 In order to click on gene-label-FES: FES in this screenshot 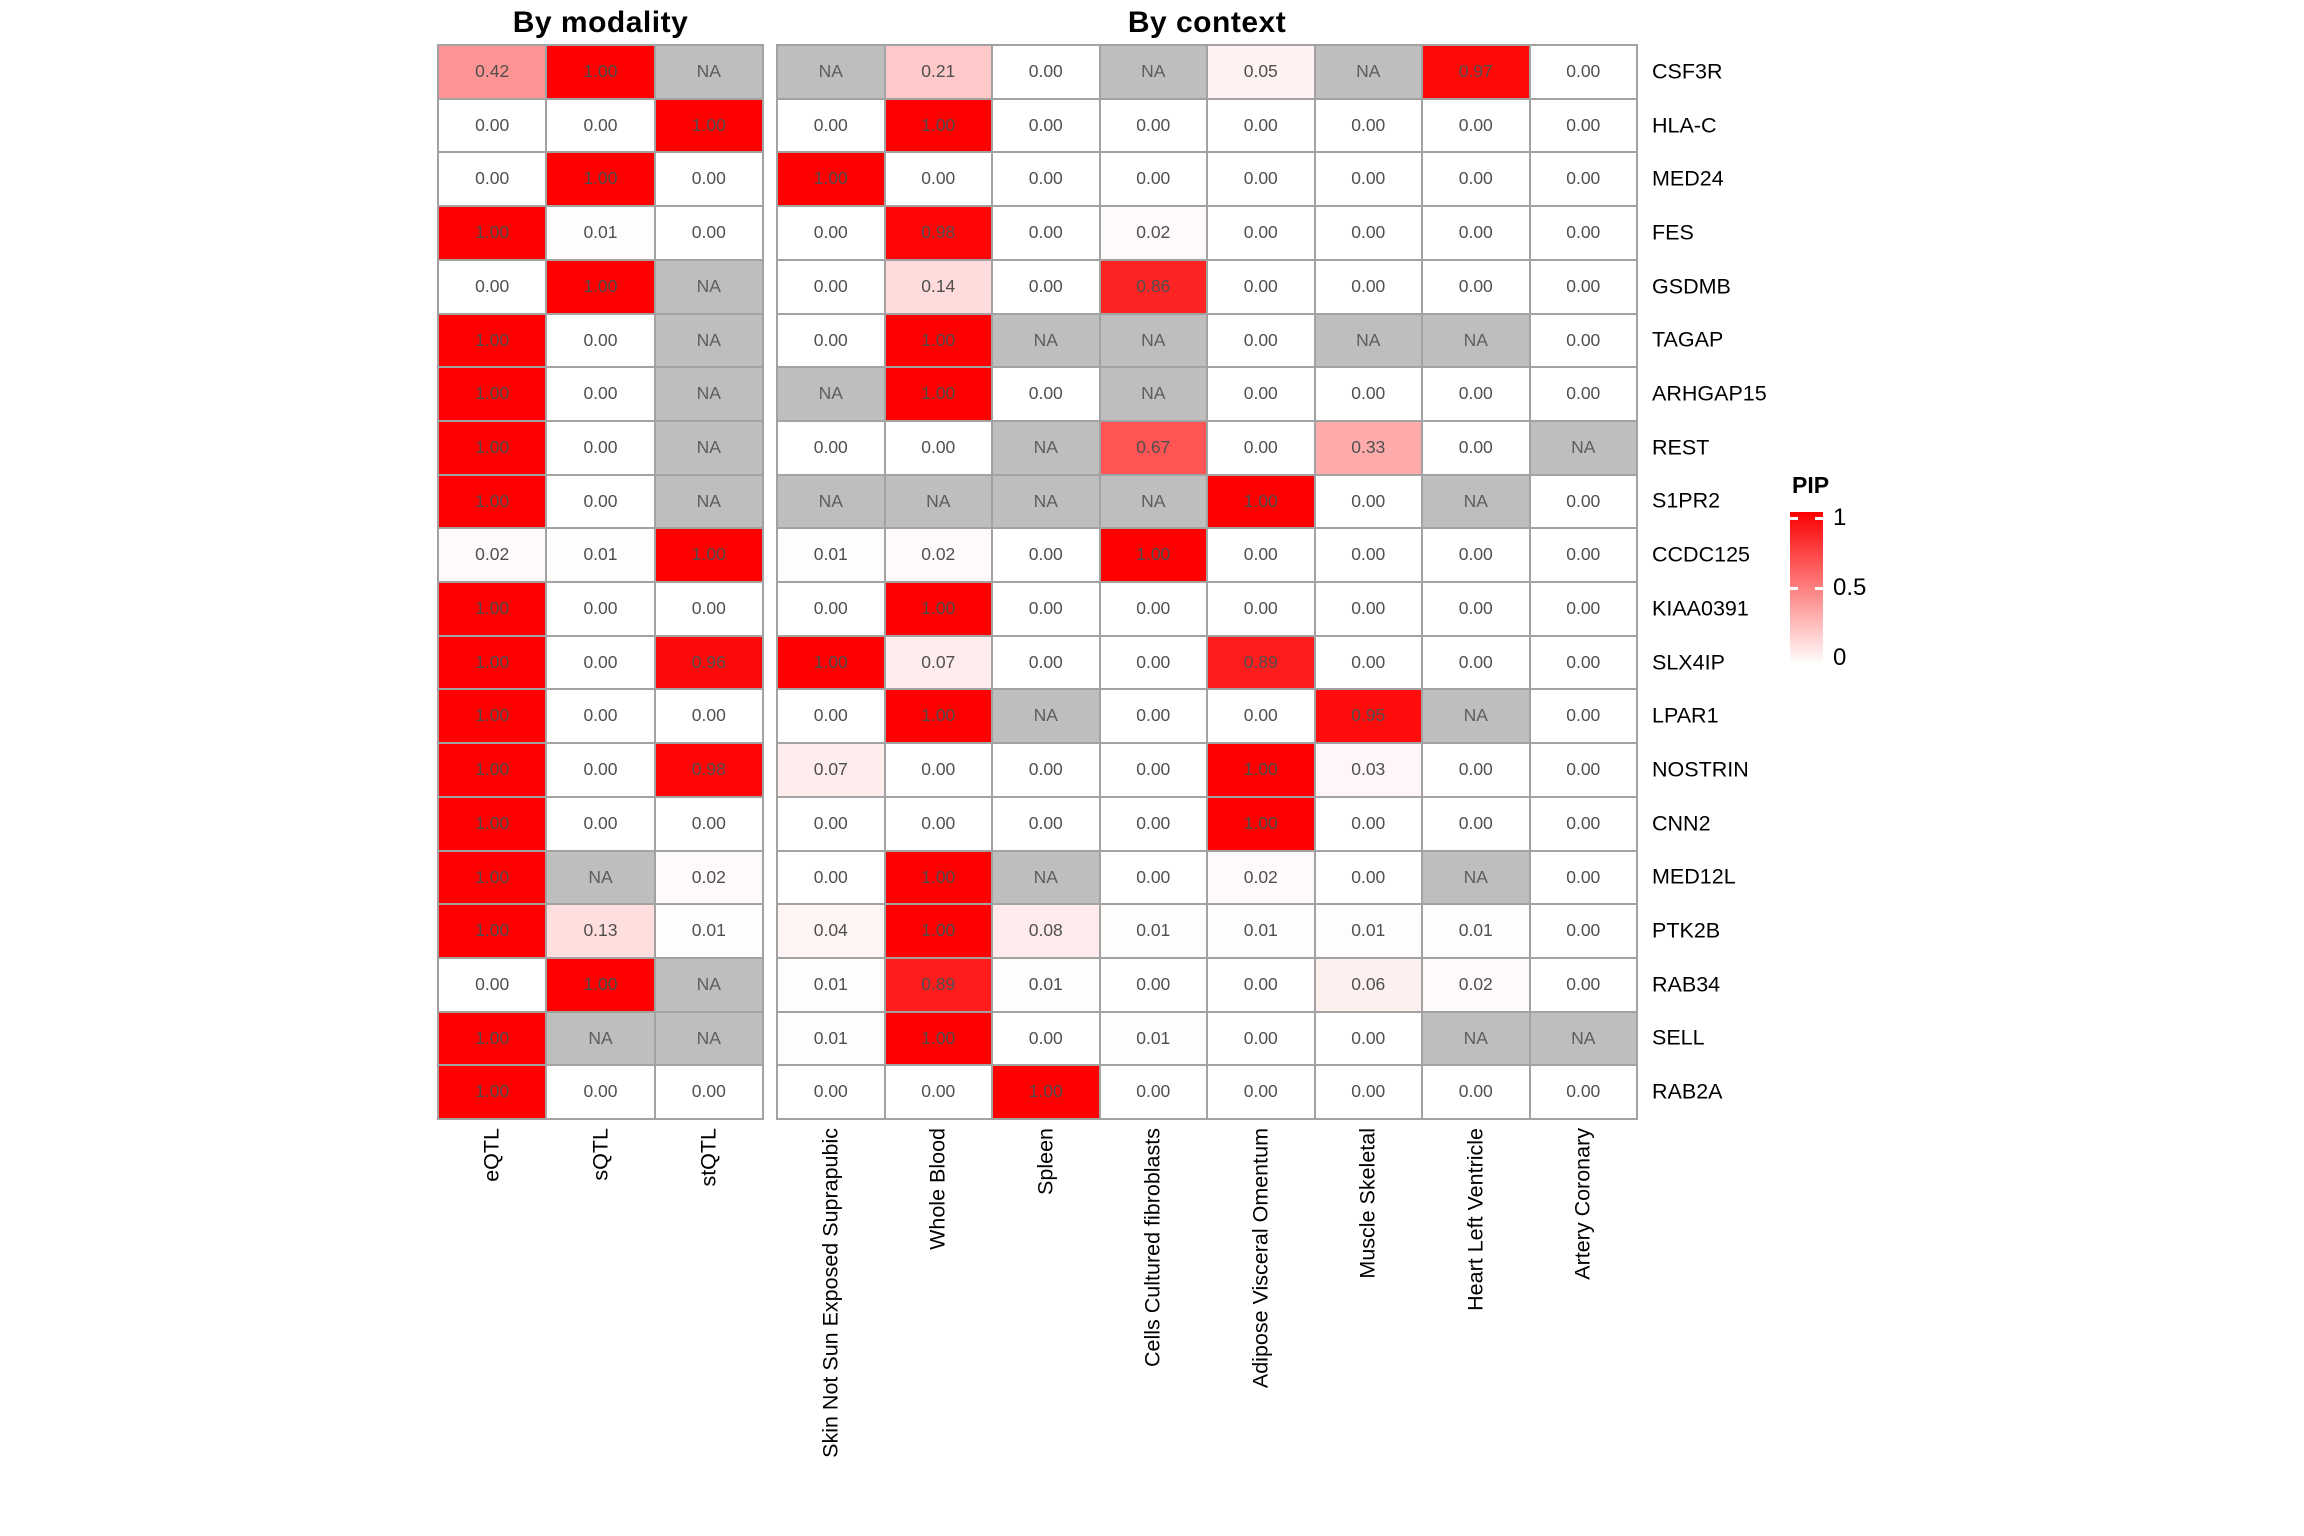, I will do `click(1673, 232)`.